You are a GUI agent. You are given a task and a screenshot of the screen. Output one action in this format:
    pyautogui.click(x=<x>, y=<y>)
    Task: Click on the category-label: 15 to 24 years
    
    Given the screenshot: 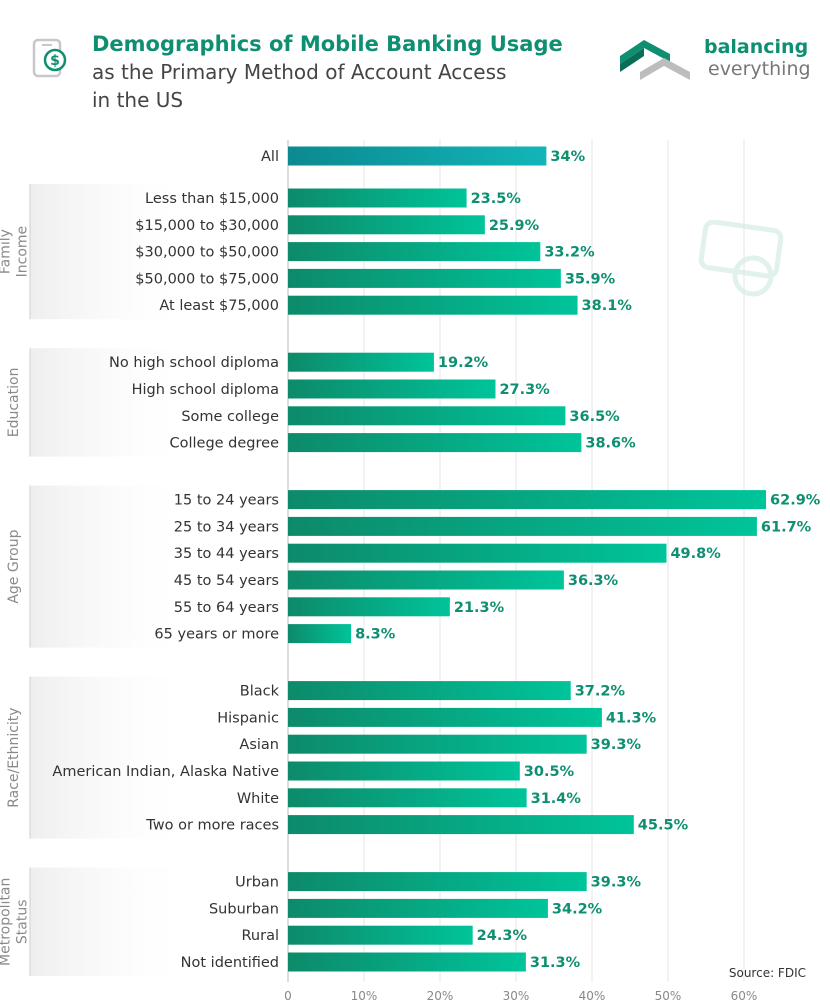 What is the action you would take?
    pyautogui.click(x=226, y=501)
    